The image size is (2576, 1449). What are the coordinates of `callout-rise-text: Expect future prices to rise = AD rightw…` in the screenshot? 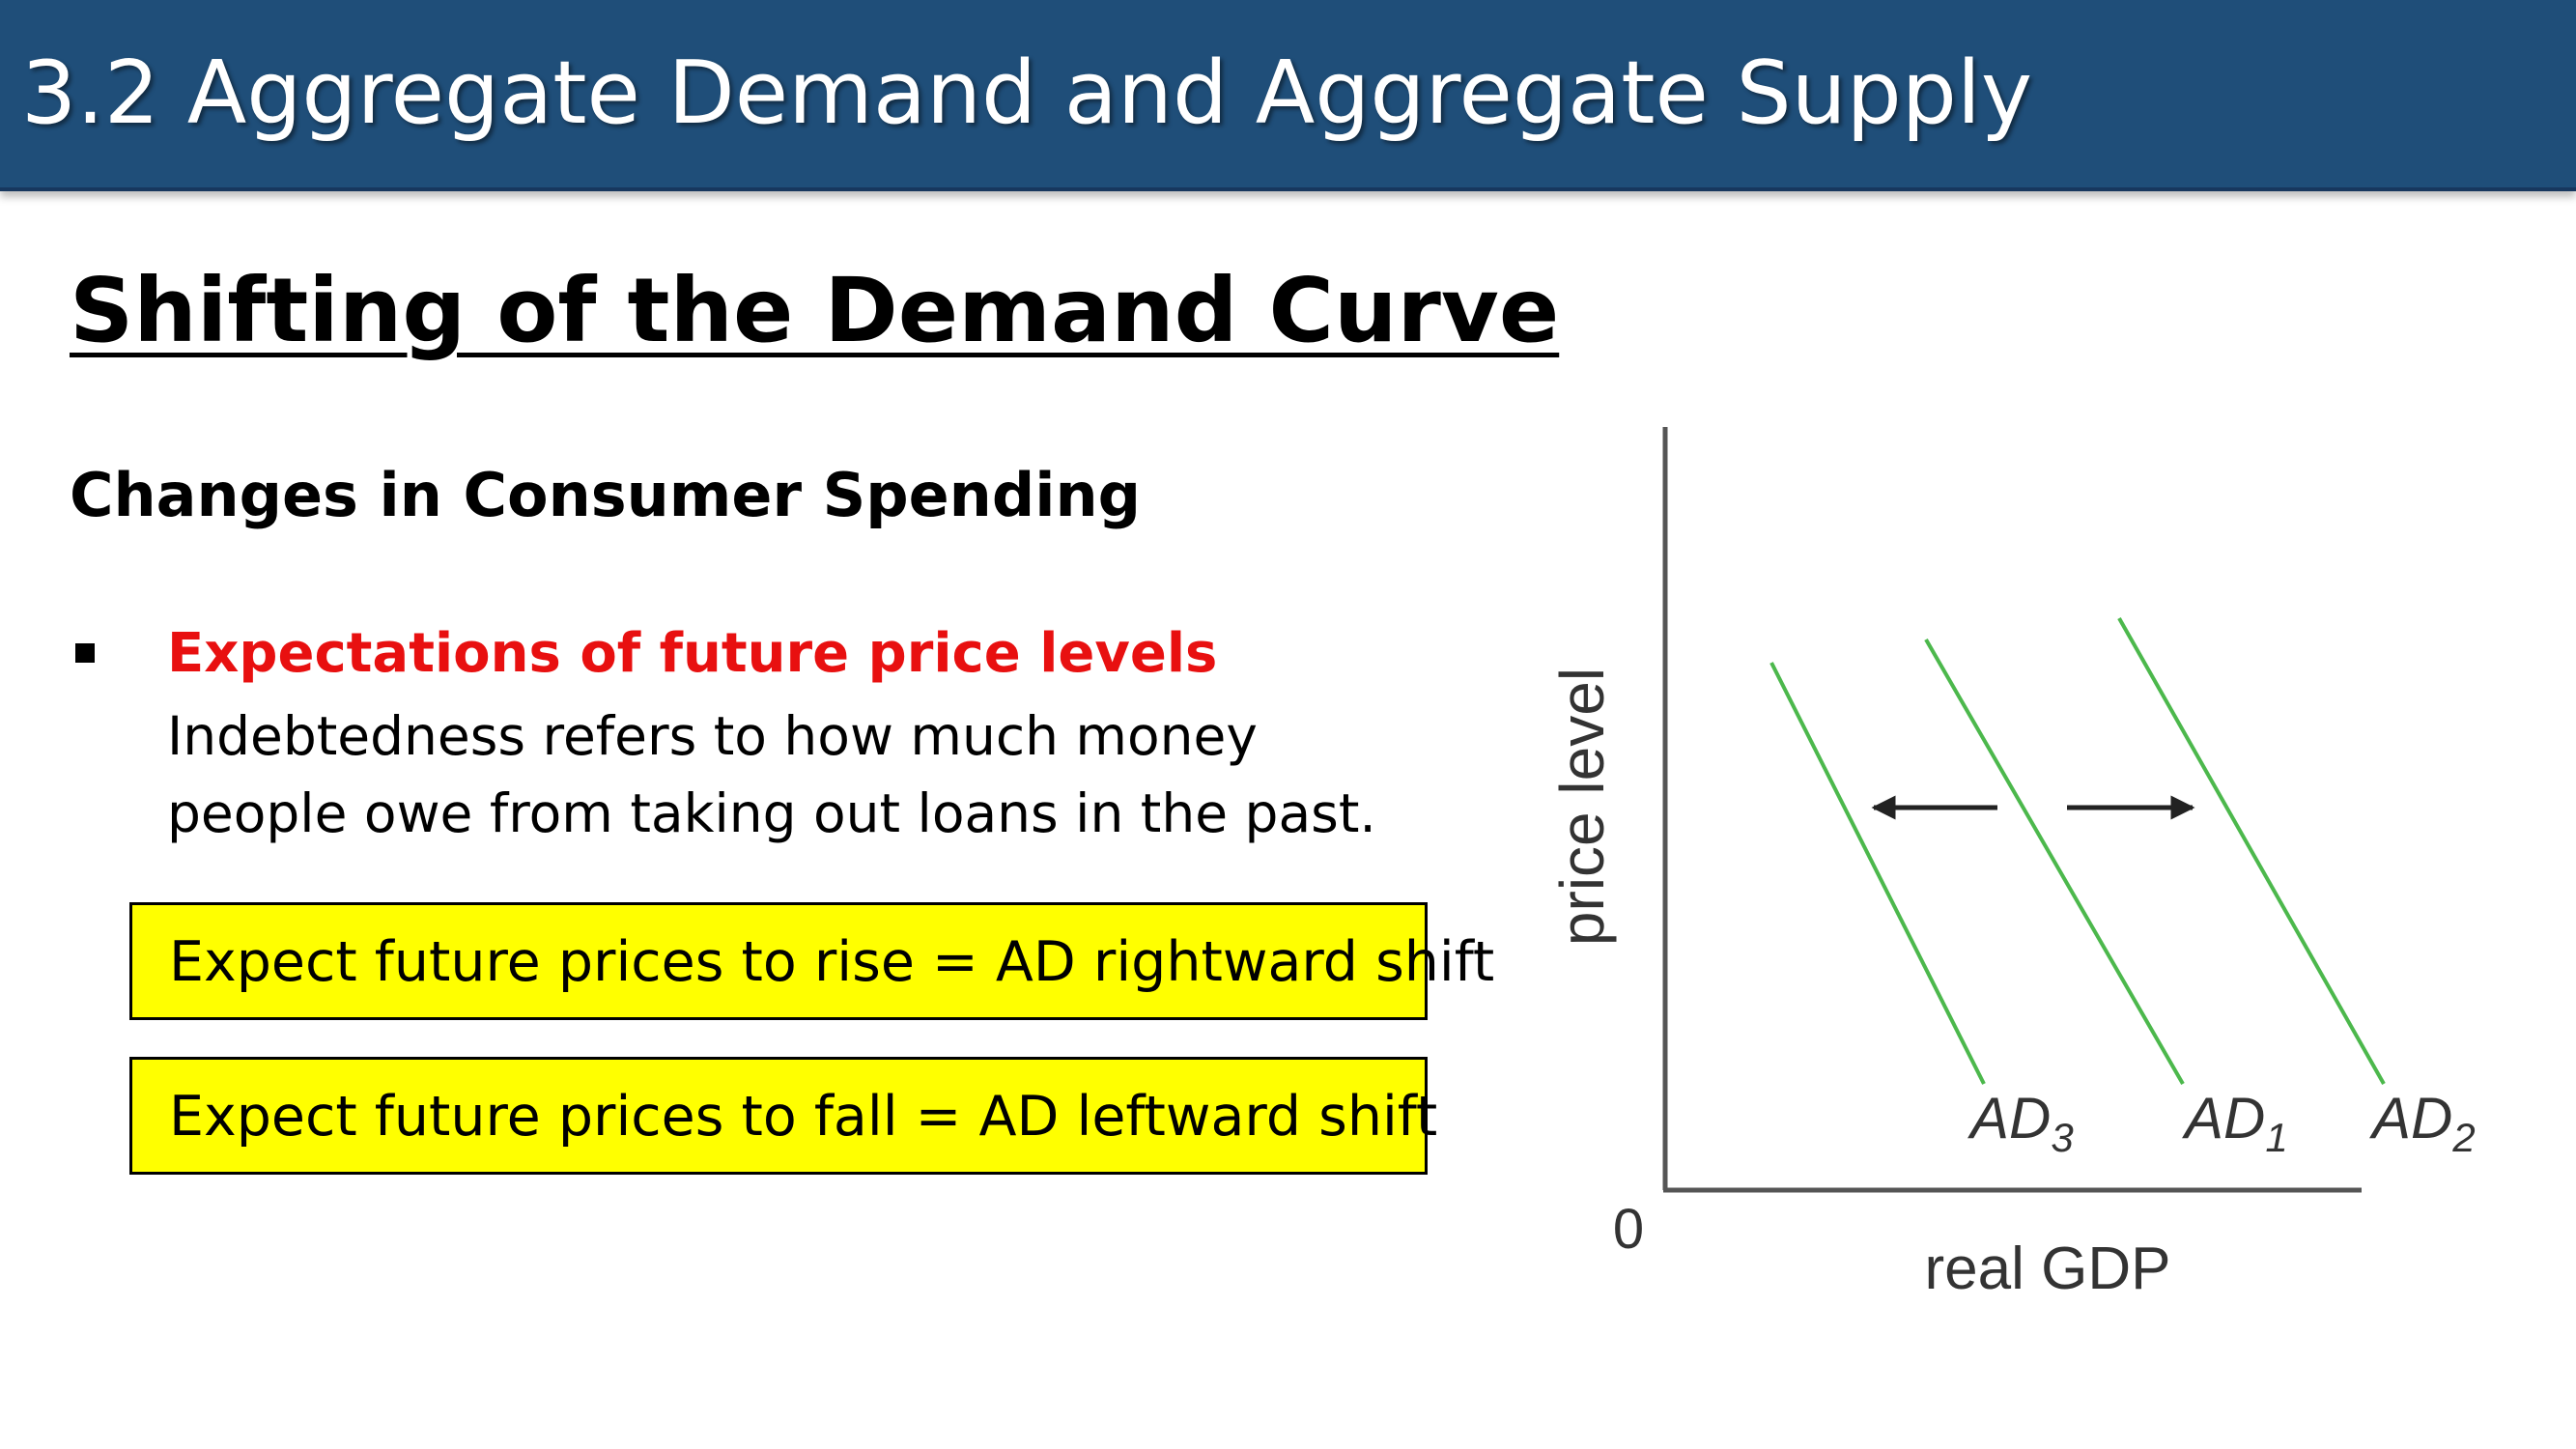 It's located at (832, 962).